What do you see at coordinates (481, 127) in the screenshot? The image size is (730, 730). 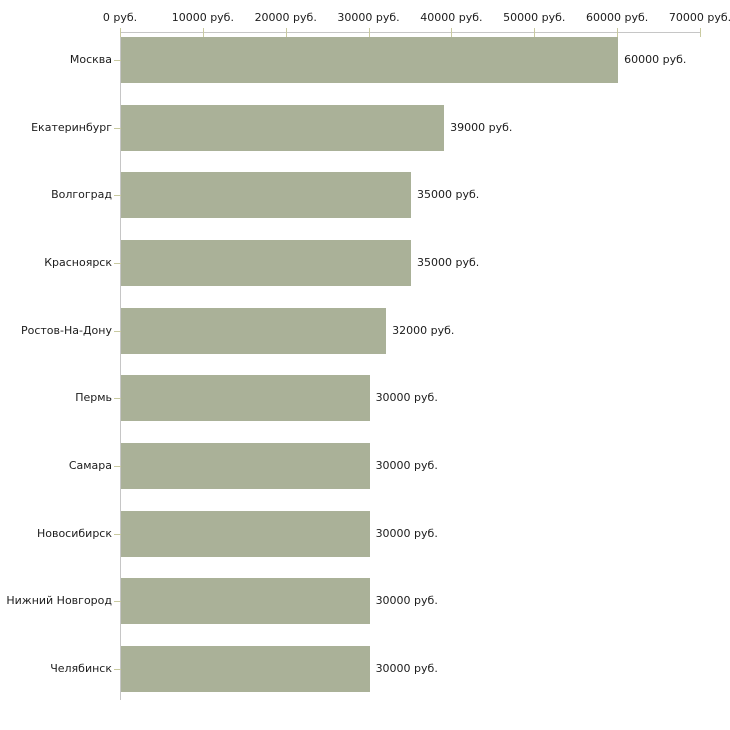 I see `value-label: 39000 руб.` at bounding box center [481, 127].